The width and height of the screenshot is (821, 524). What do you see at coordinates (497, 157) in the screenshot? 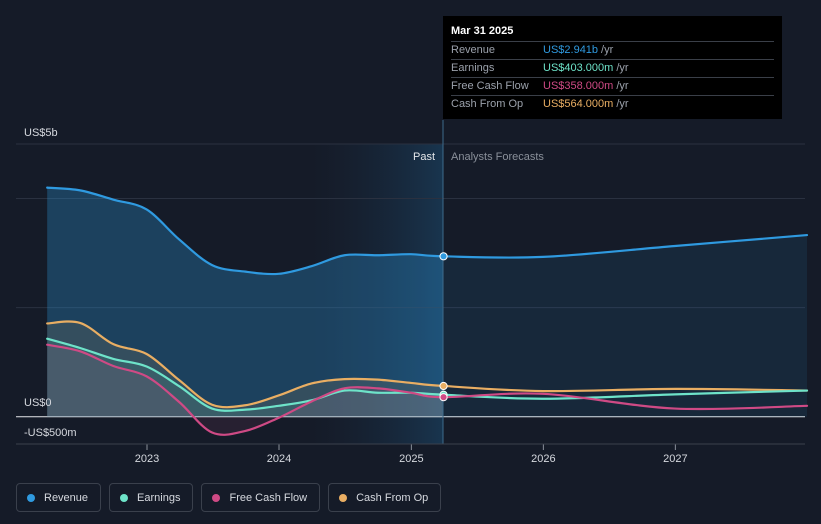
I see `forecast-label: Analysts Forecasts` at bounding box center [497, 157].